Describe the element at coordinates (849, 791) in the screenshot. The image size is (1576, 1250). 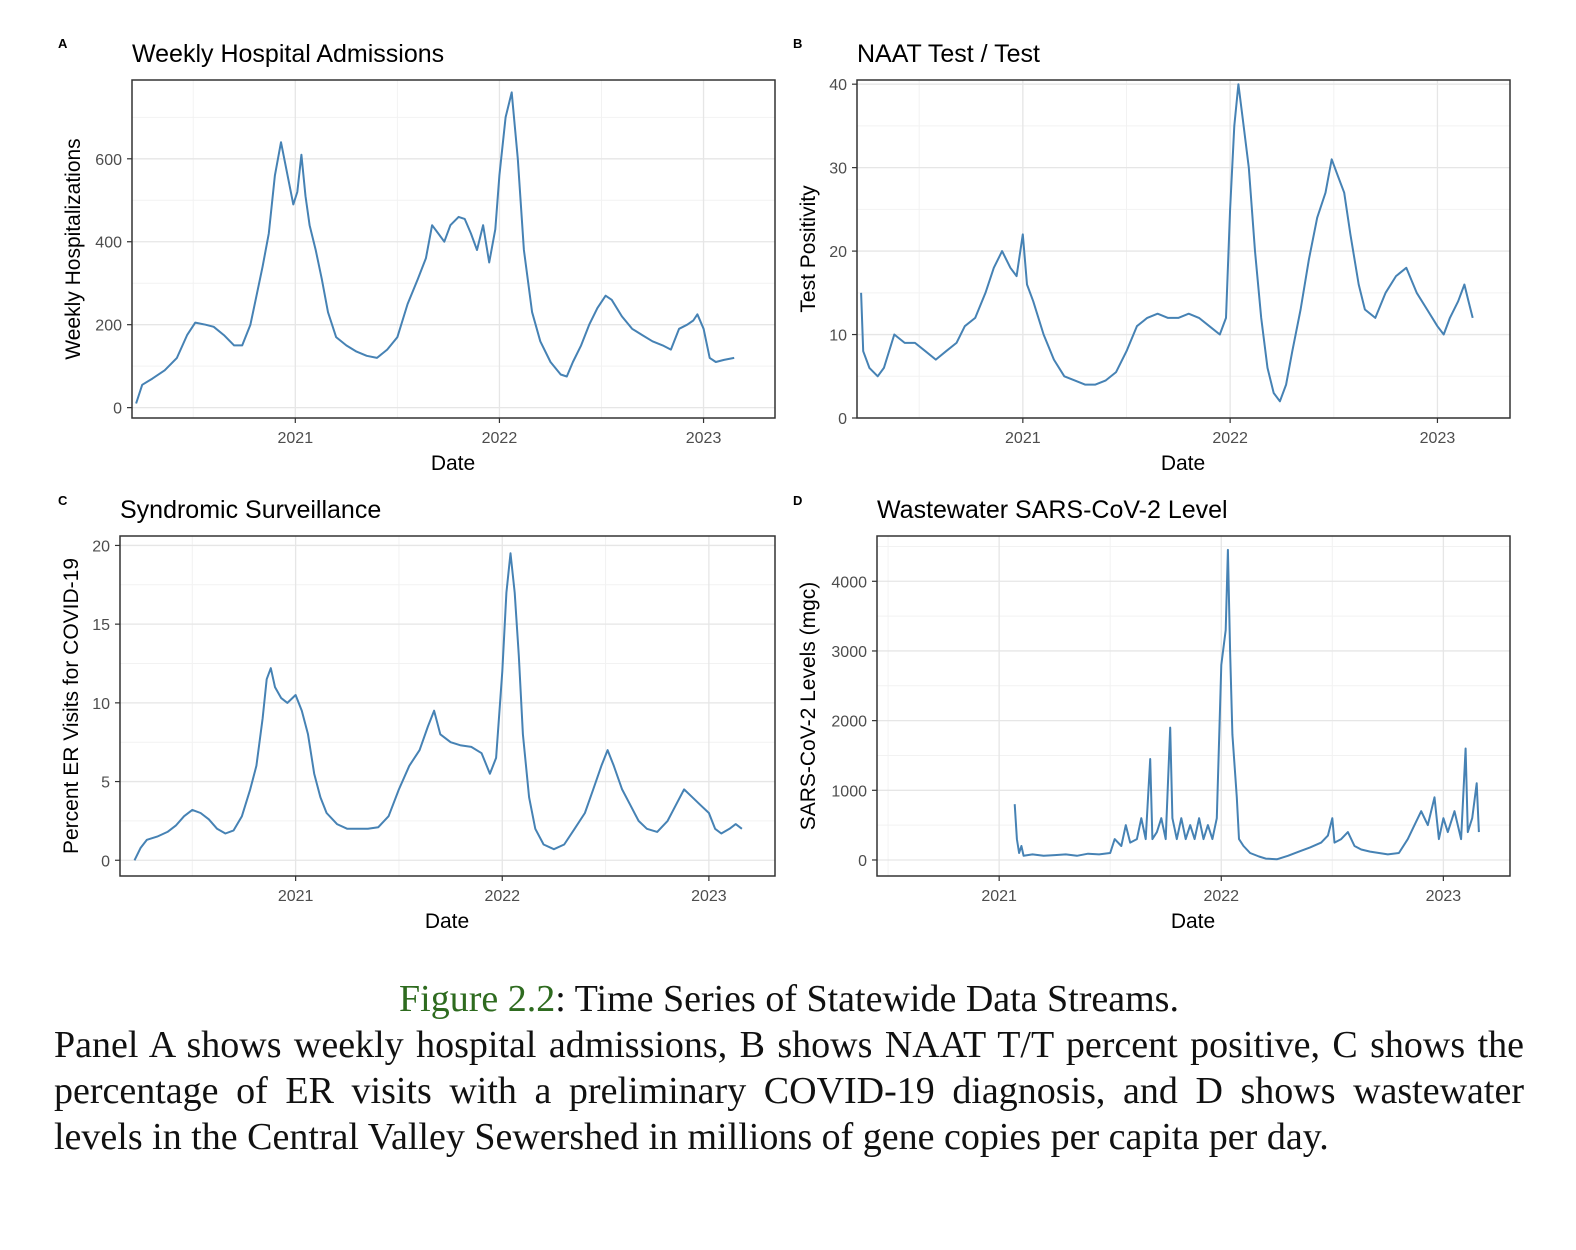
I see `y-tick-label: 1000` at that location.